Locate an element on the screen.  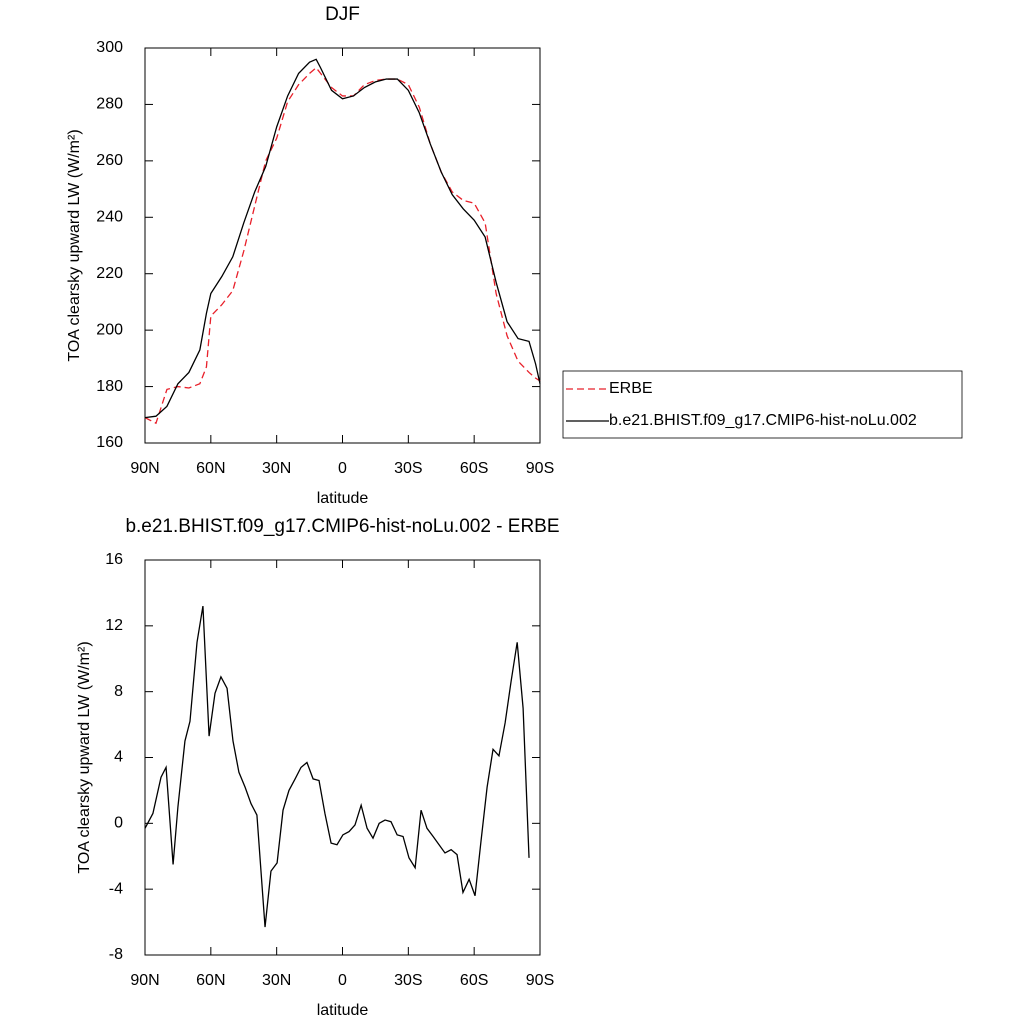
y-tick-label: 220 is located at coordinates (109, 273).